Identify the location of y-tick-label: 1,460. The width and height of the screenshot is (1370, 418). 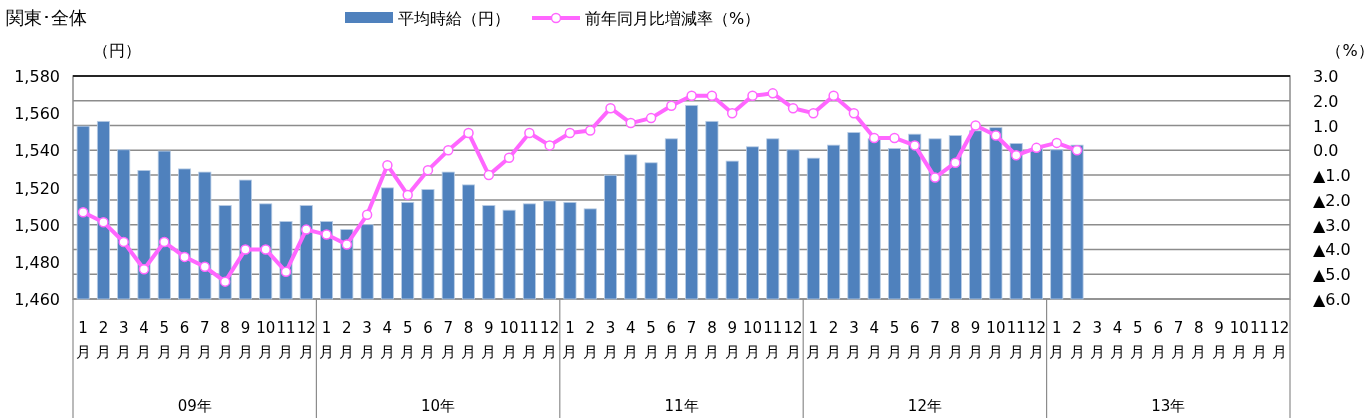
(37, 299).